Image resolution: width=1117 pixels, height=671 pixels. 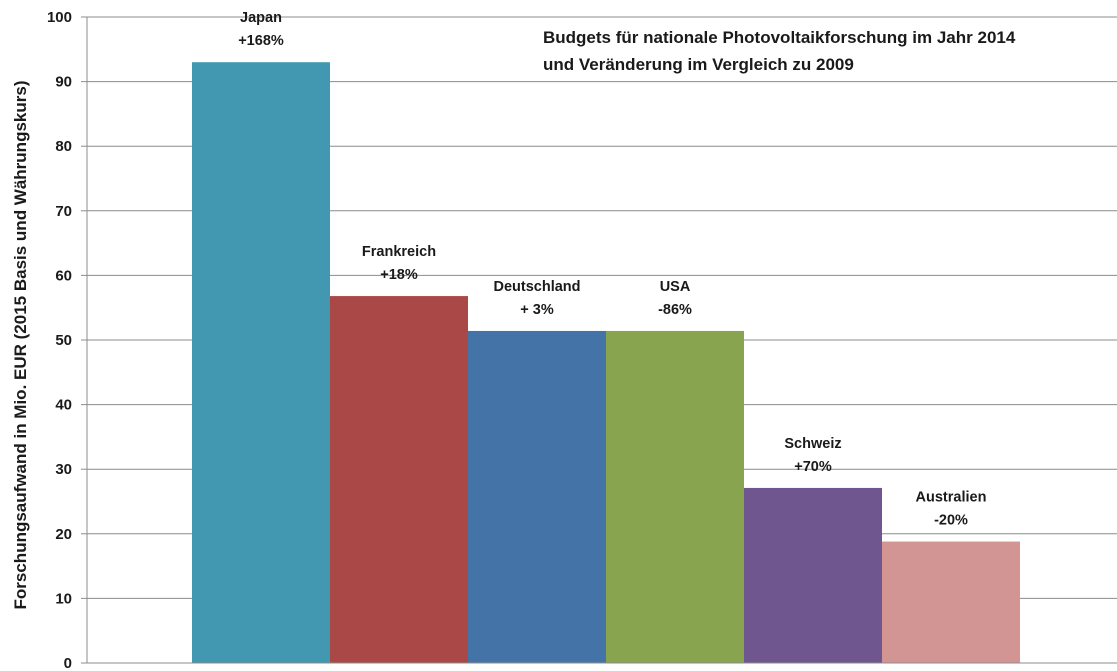 I want to click on y-tick-label: 60, so click(x=63, y=275).